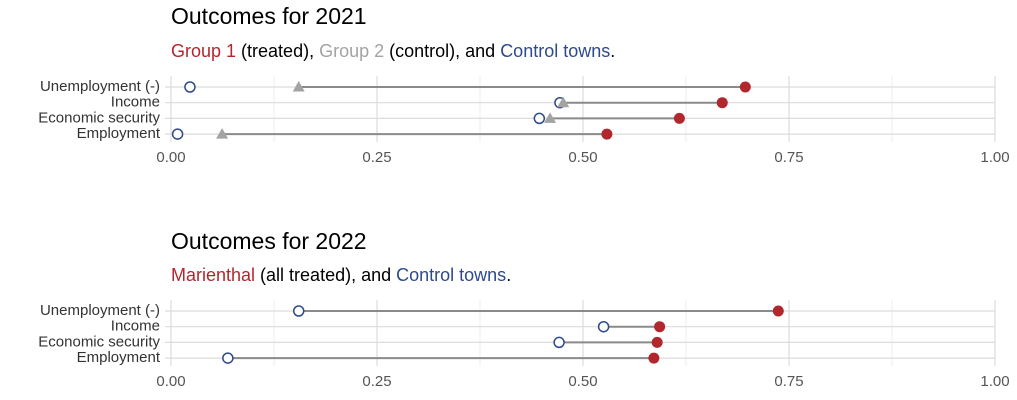  What do you see at coordinates (325, 275) in the screenshot?
I see `subtitle-text: (all treated), and` at bounding box center [325, 275].